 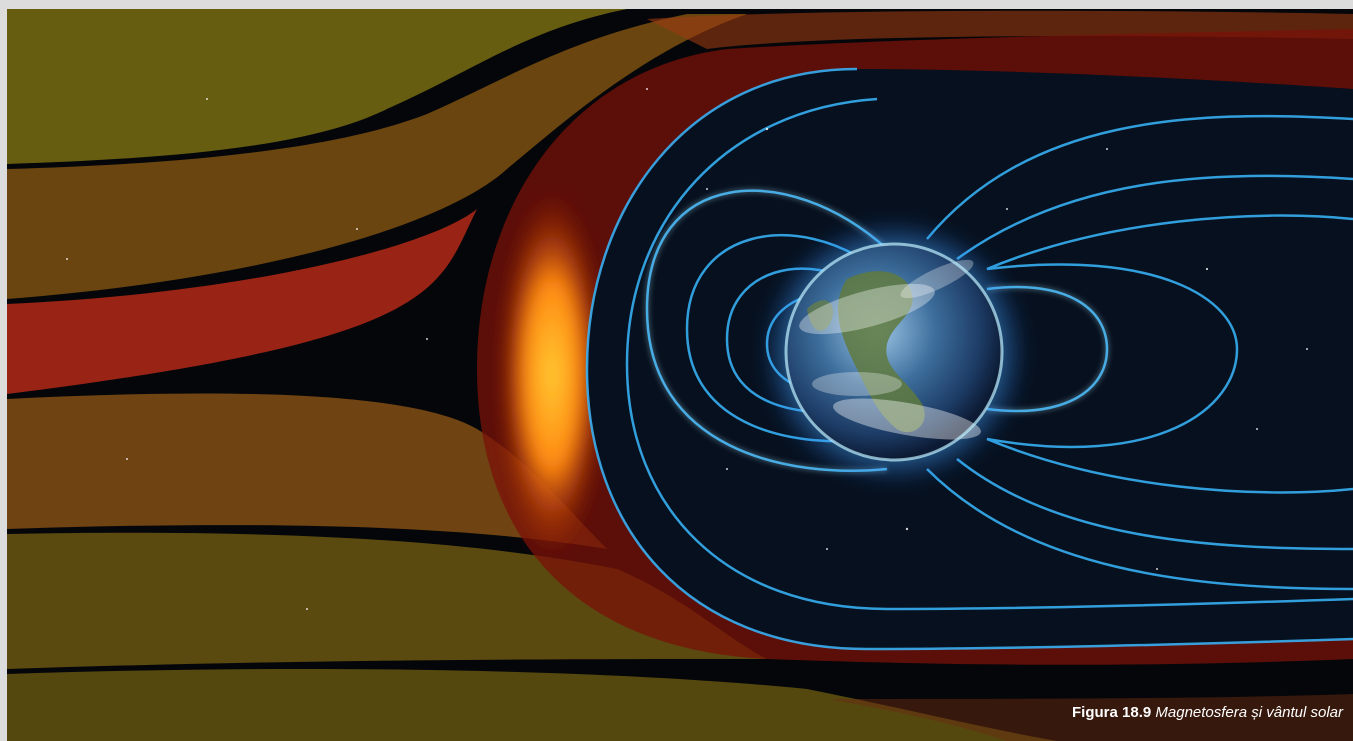 I want to click on figure-caption: Figura 18.9 Magnetosfera și vântul solar, so click(x=1207, y=712).